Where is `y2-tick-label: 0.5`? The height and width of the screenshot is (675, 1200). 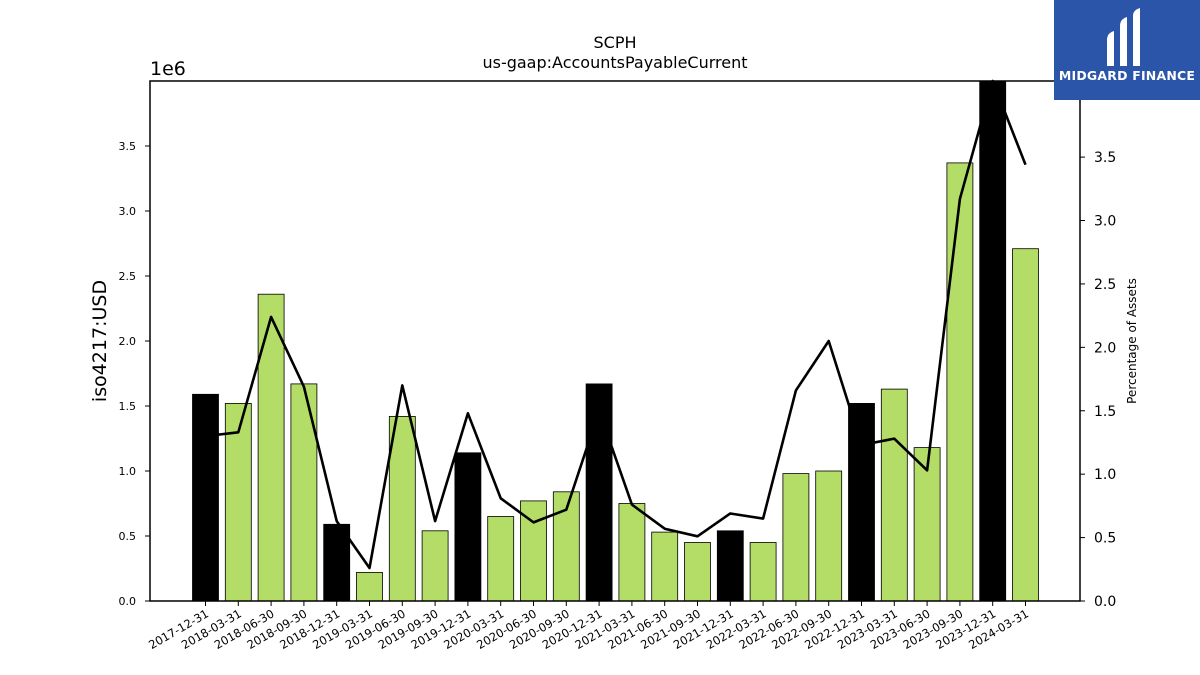
y2-tick-label: 0.5 is located at coordinates (1105, 539).